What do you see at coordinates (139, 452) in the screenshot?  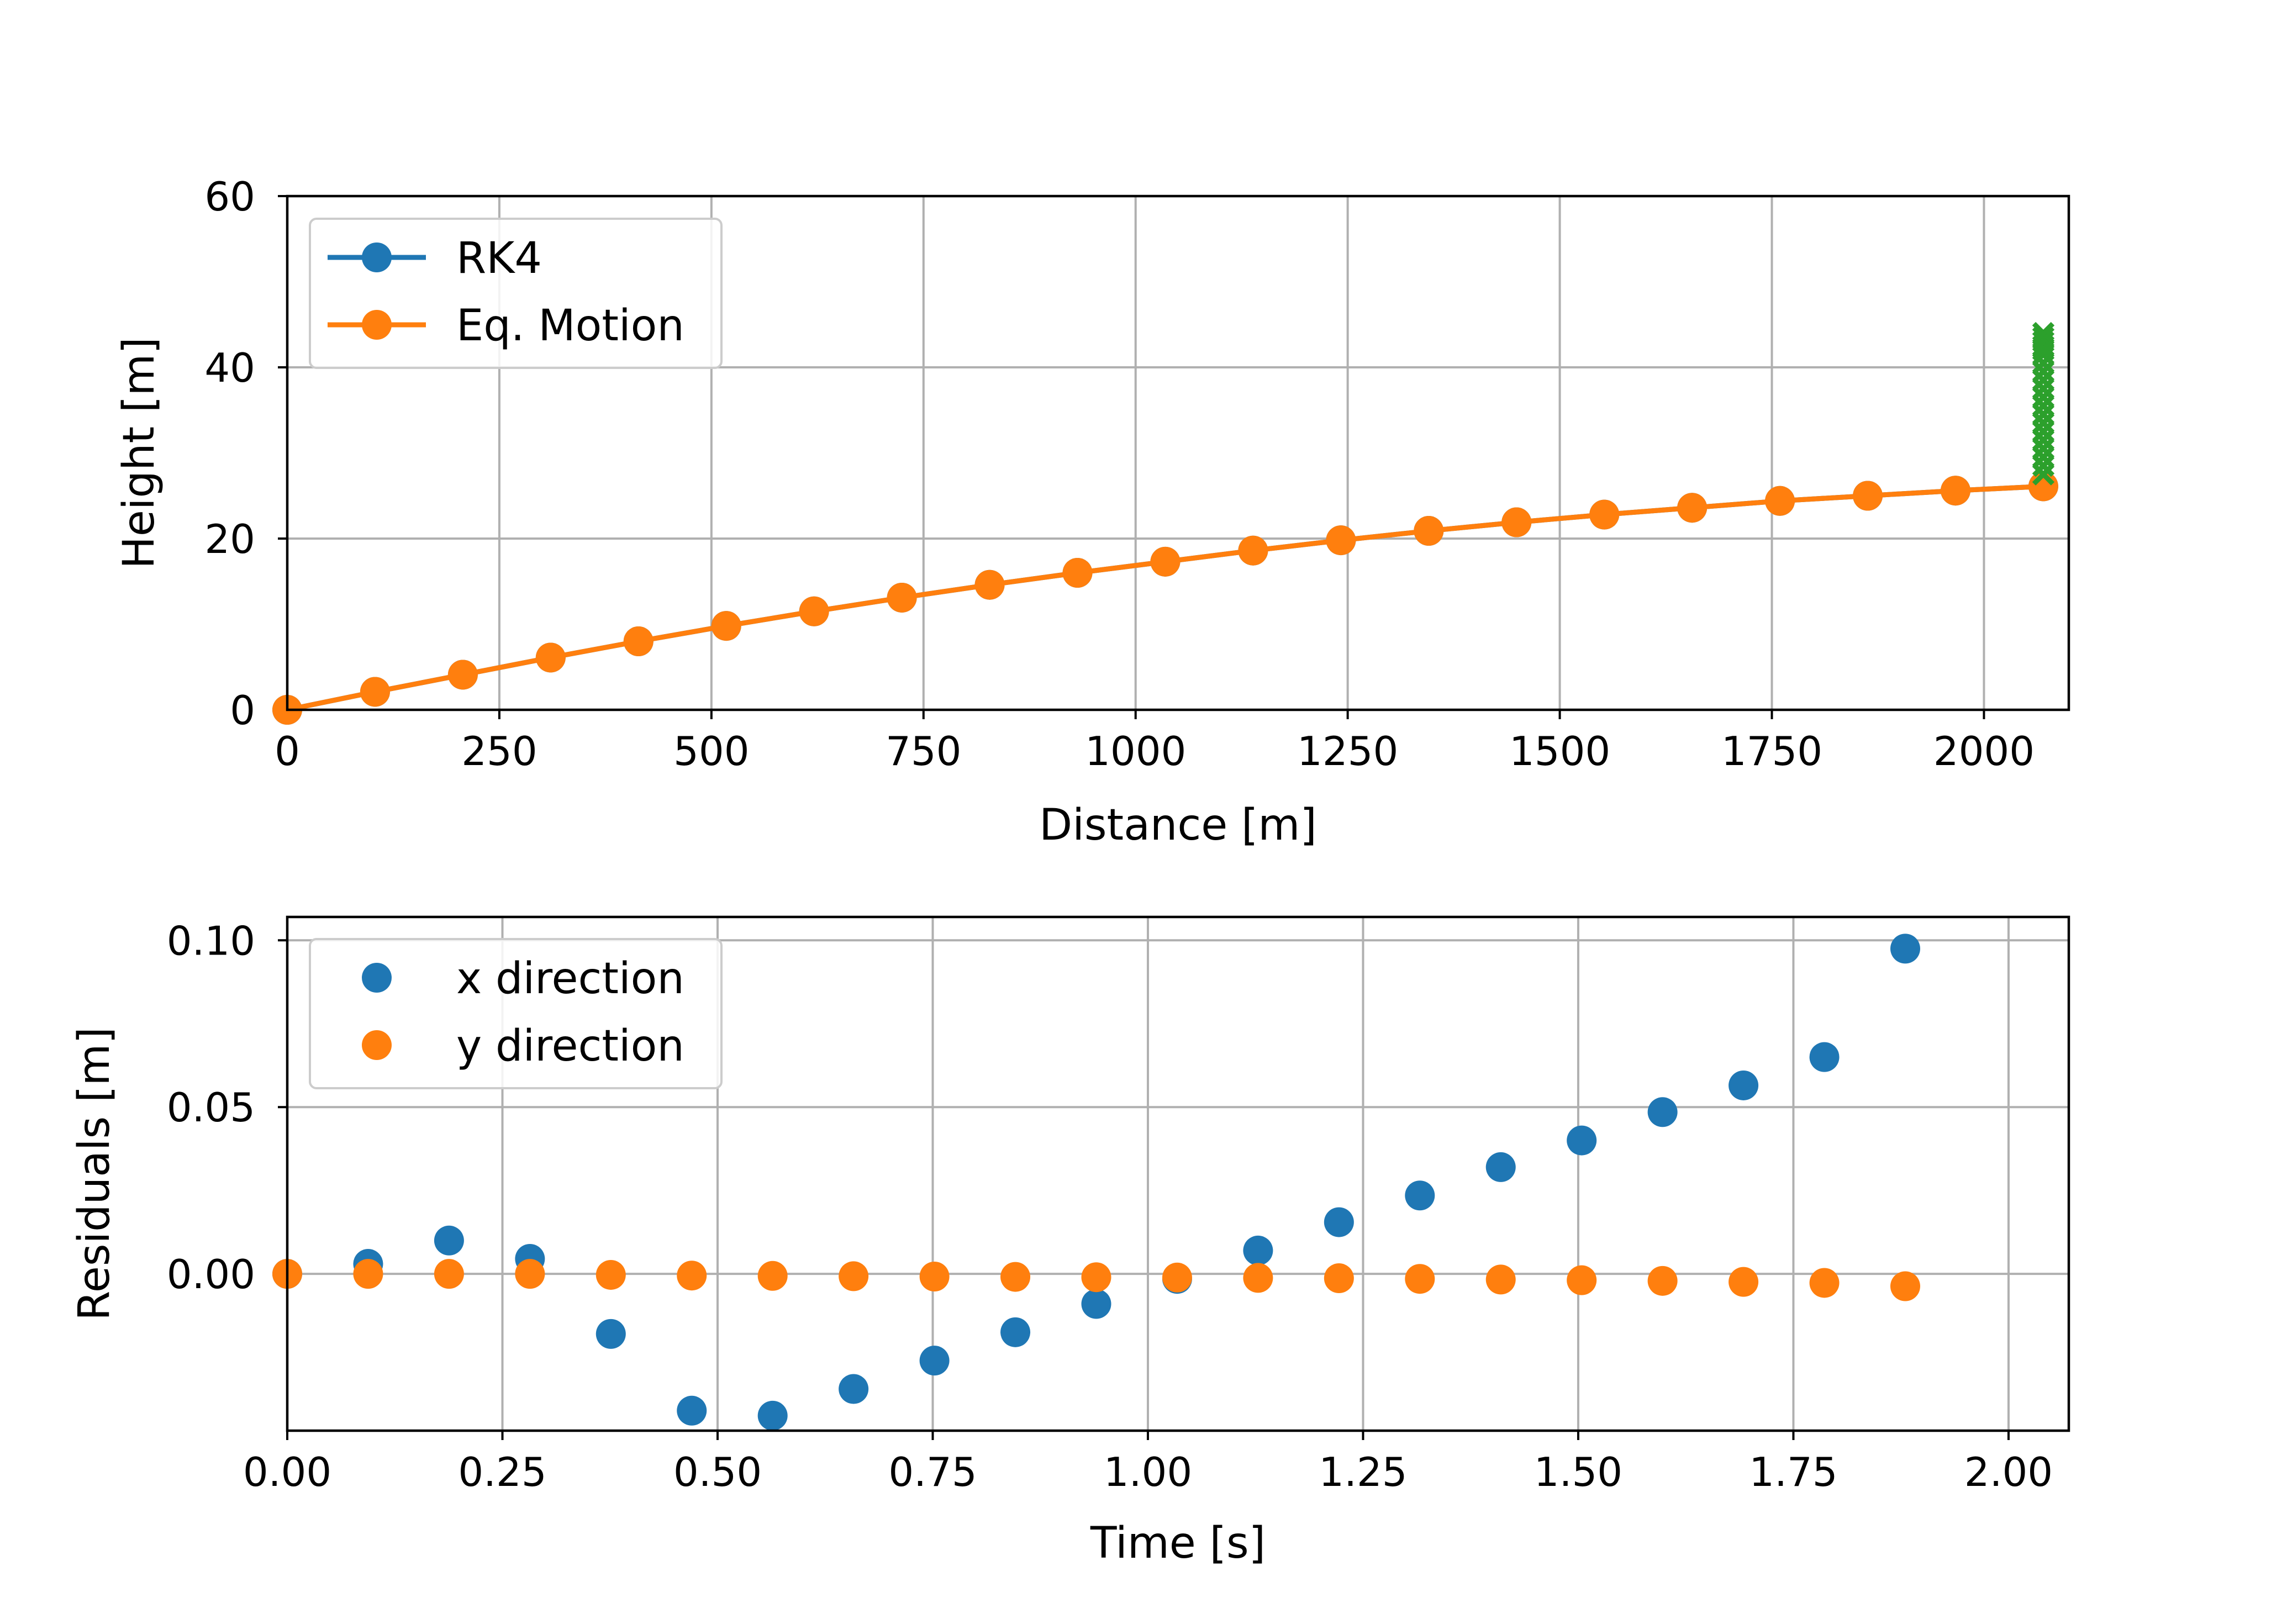 I see `y-axis-label: Height [m]` at bounding box center [139, 452].